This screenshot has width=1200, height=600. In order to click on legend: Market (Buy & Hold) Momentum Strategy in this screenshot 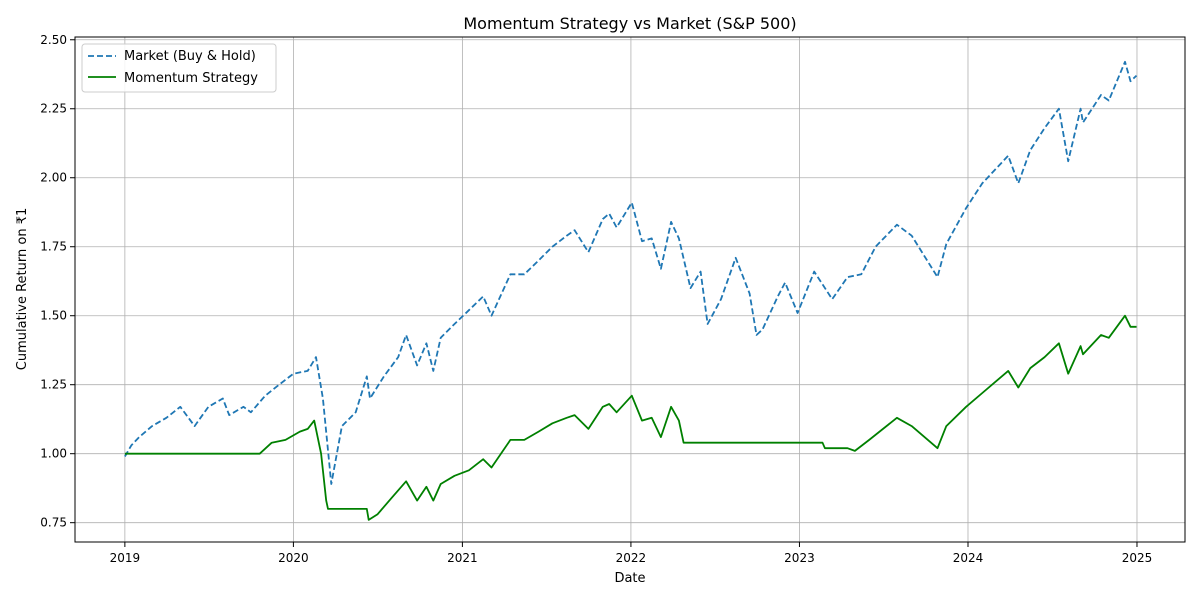, I will do `click(179, 68)`.